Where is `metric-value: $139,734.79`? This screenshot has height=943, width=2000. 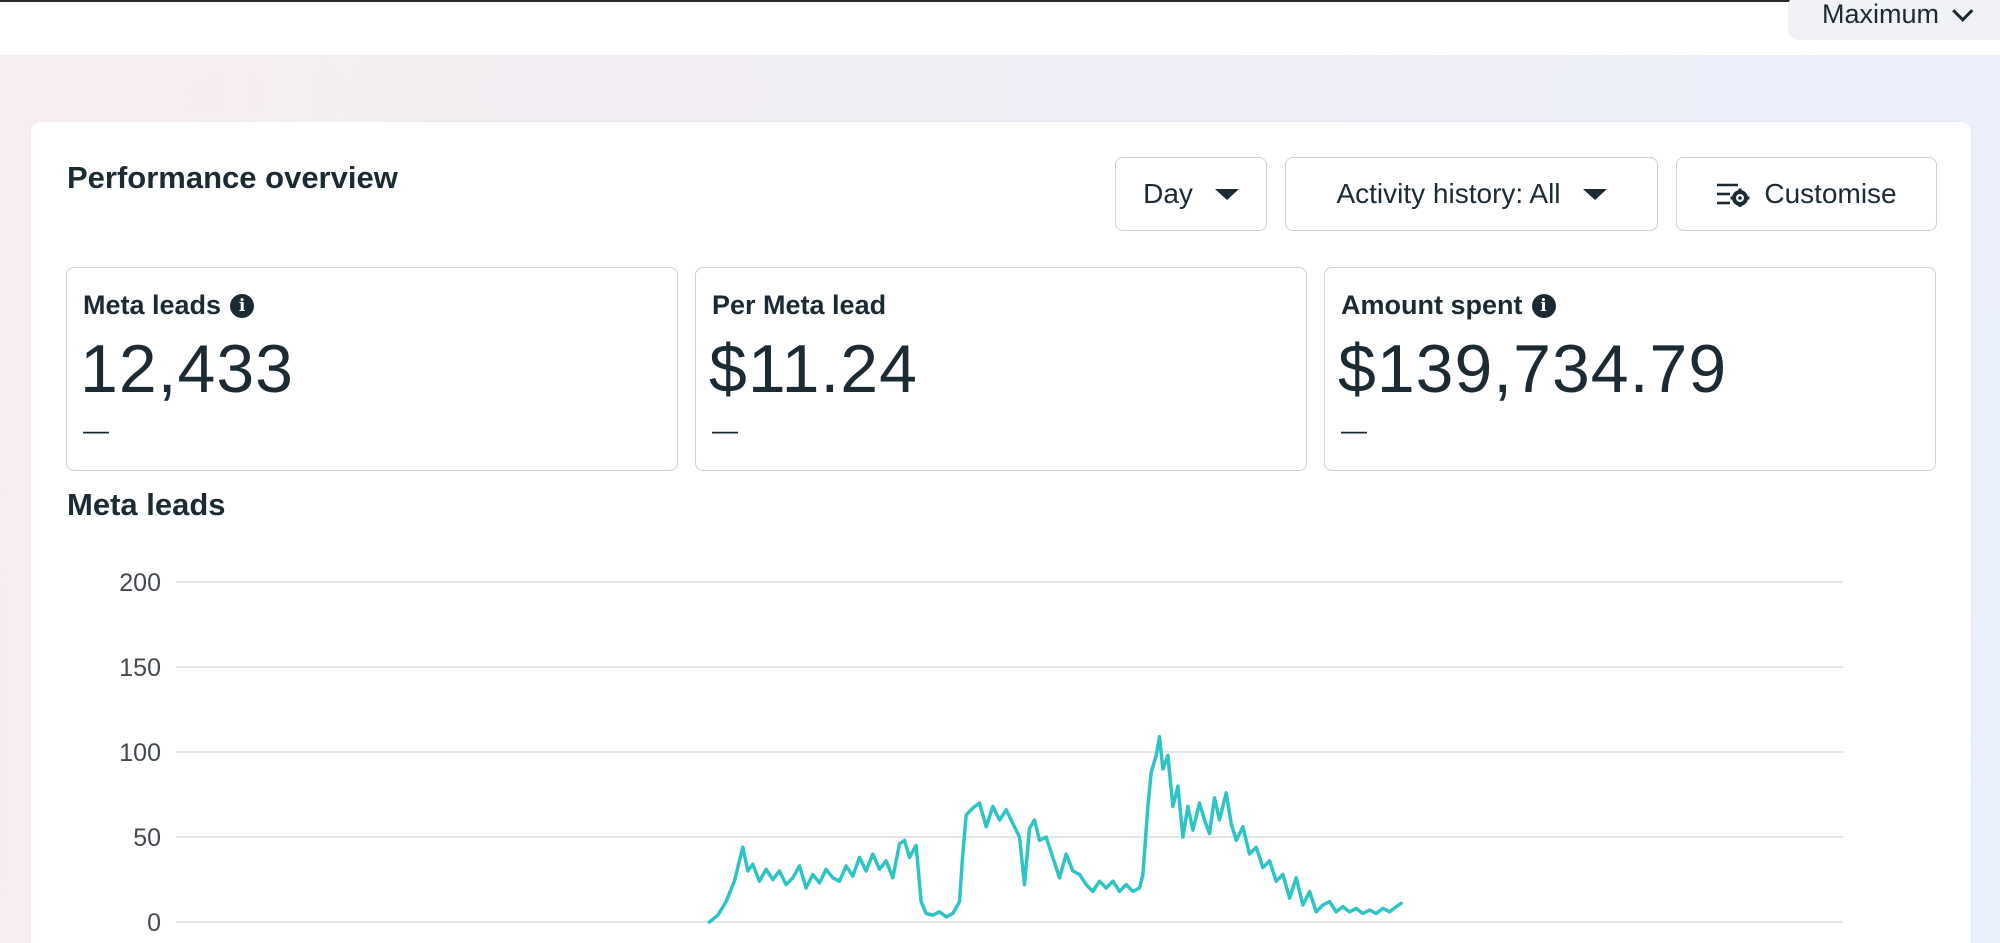 metric-value: $139,734.79 is located at coordinates (1533, 369).